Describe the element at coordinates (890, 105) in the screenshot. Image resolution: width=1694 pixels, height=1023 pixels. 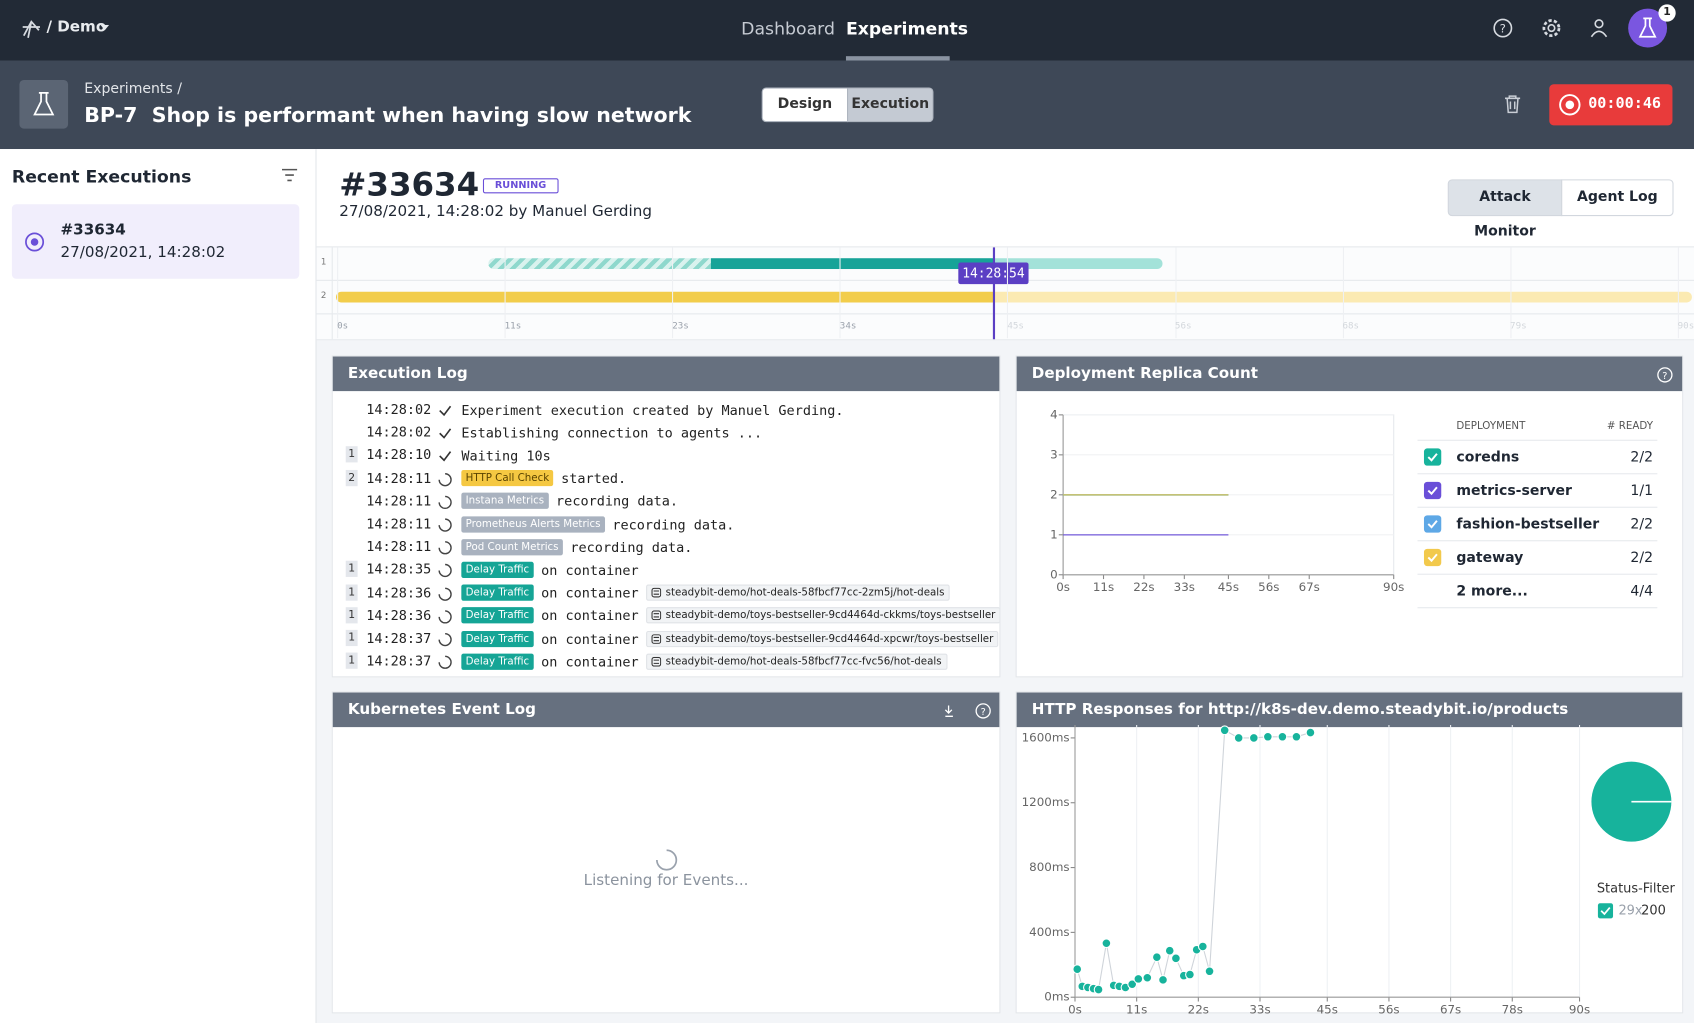
I see `mode-execution: Execution` at that location.